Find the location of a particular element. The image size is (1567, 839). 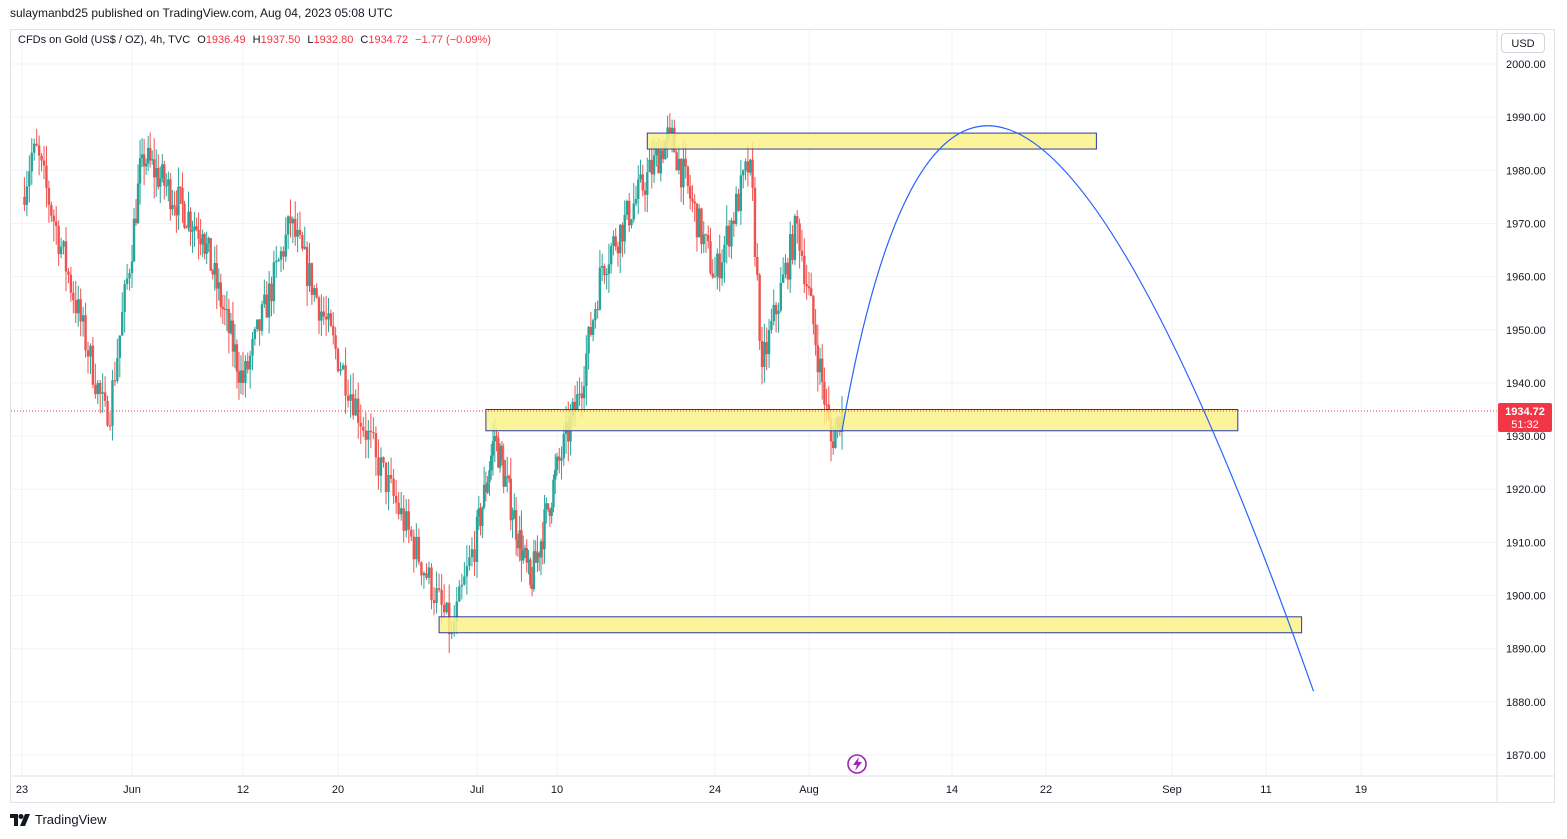

tradingview-logo: TradingView is located at coordinates (58, 819).